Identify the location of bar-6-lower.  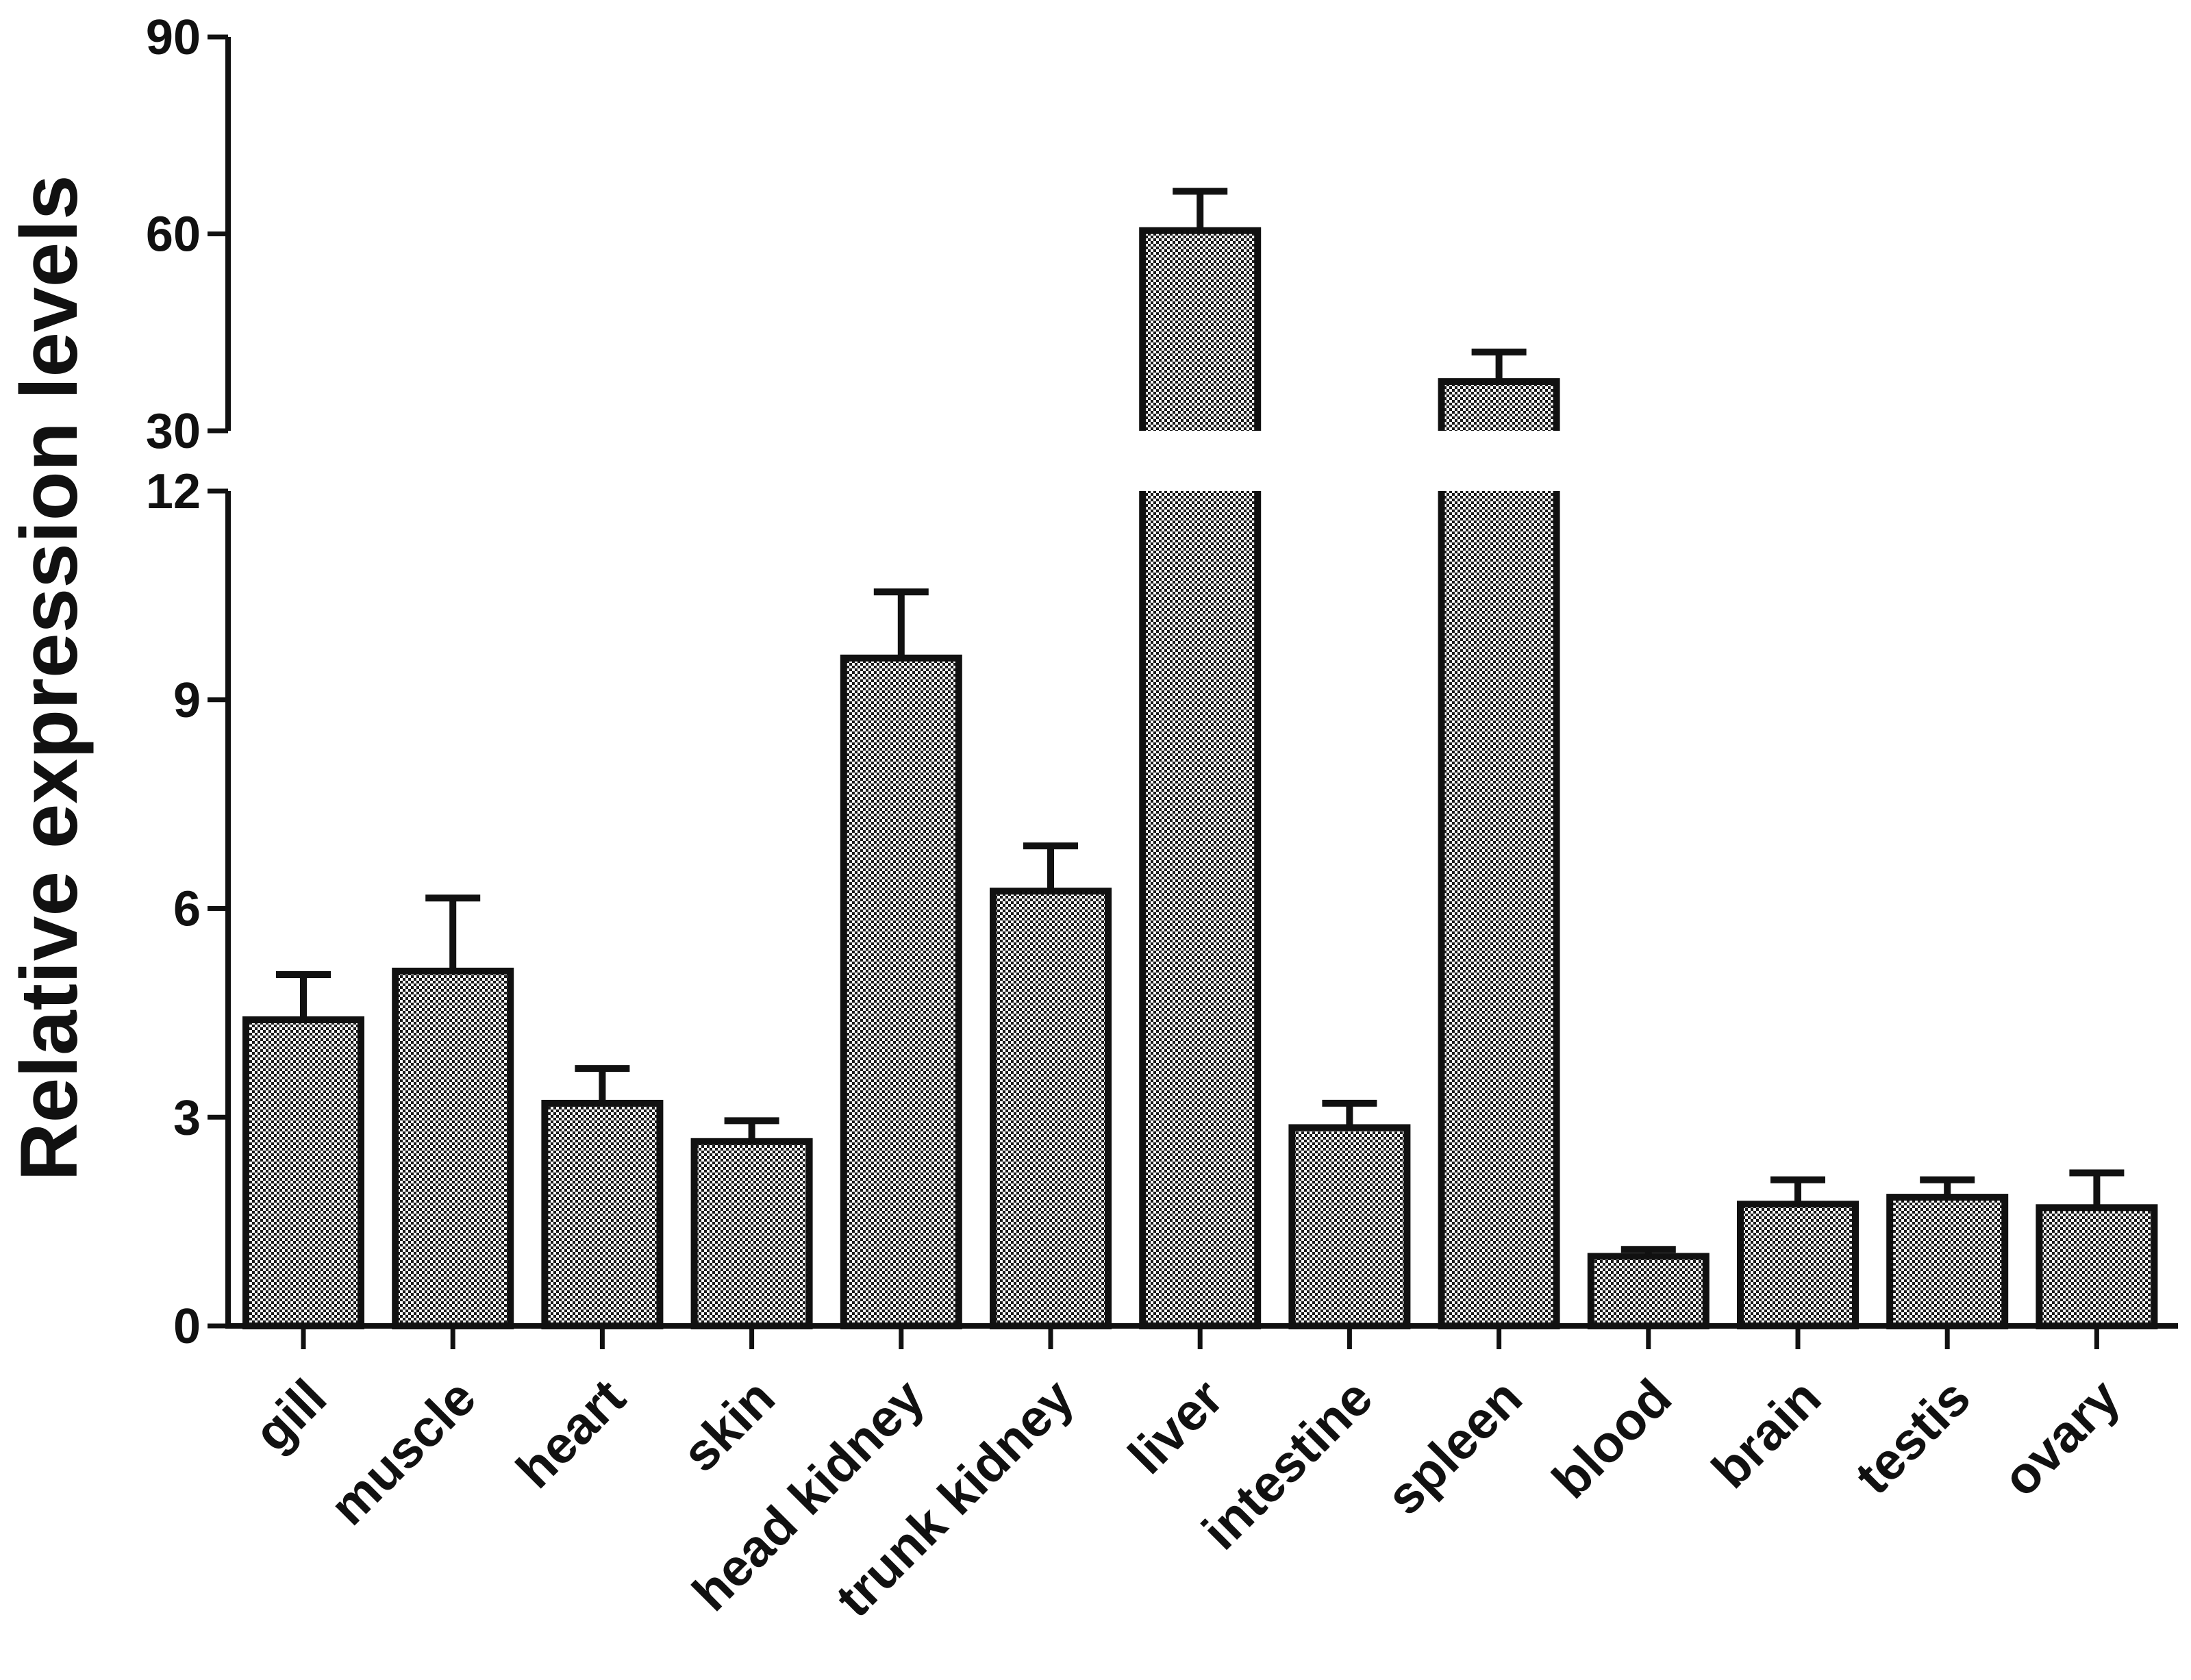
(1200, 908).